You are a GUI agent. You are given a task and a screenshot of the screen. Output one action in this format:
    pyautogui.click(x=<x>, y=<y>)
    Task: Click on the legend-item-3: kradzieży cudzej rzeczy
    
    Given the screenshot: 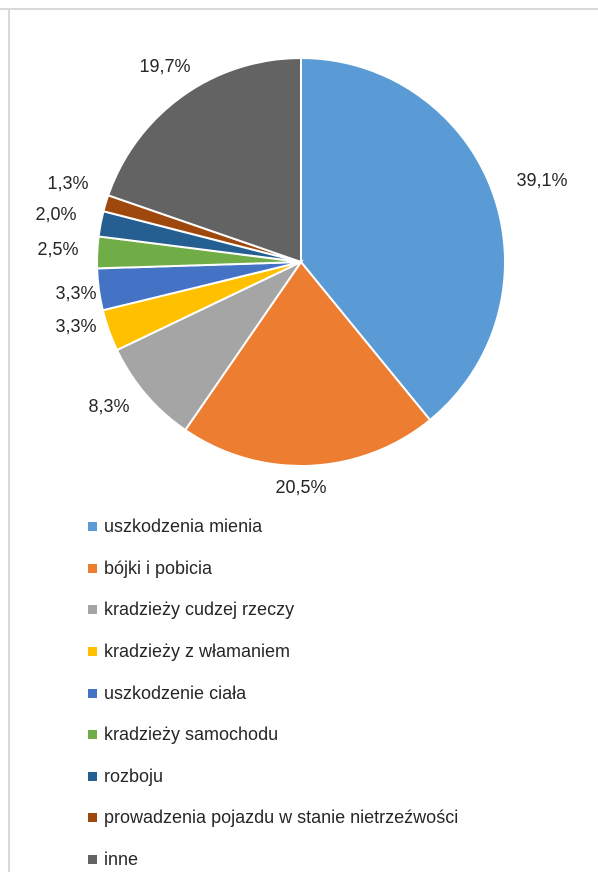 What is the action you would take?
    pyautogui.click(x=273, y=610)
    